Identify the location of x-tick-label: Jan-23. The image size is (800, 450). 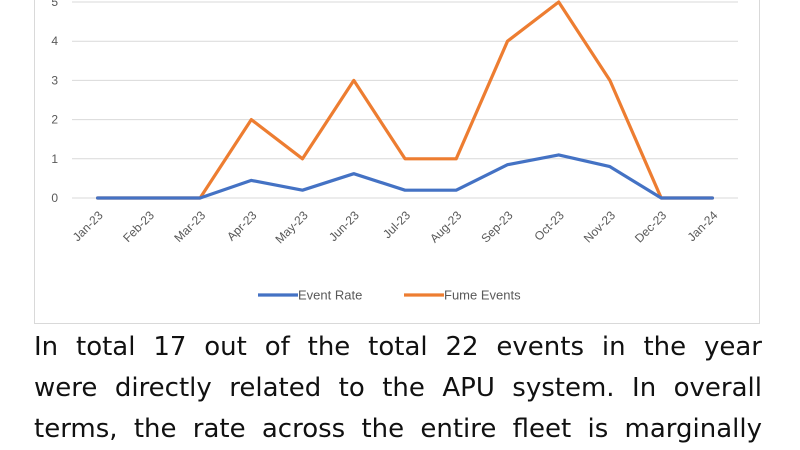
(88, 226).